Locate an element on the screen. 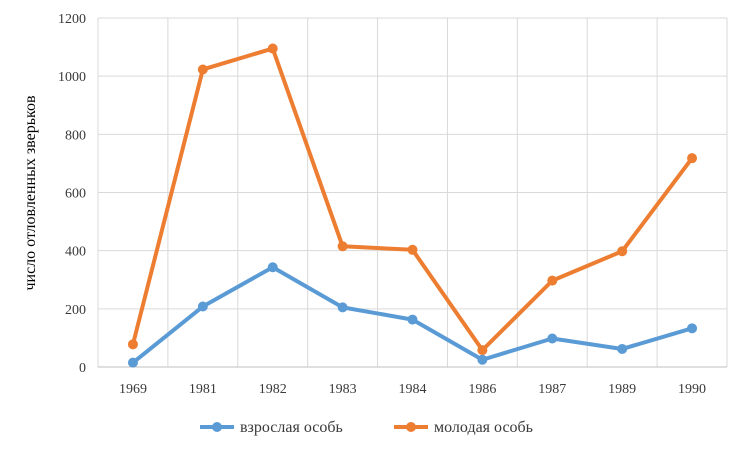 The width and height of the screenshot is (747, 457). y-tick-label: 0 is located at coordinates (82, 368).